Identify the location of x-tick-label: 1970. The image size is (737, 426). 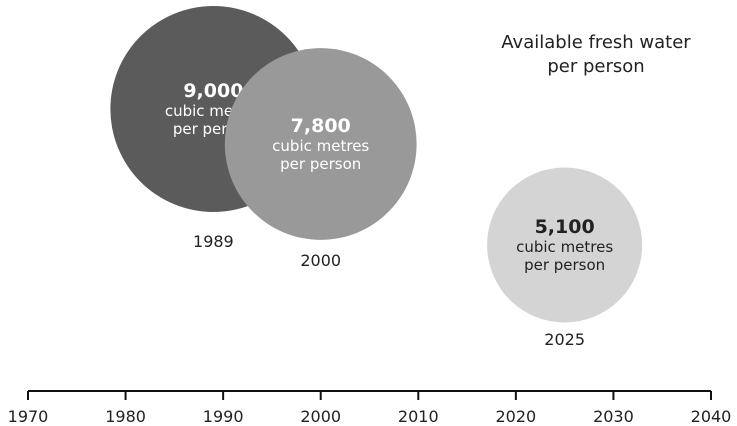
(28, 416).